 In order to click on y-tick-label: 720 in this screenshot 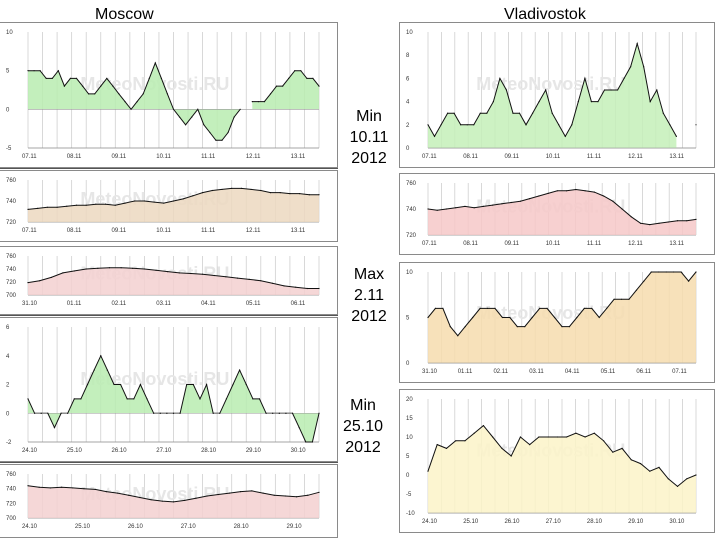, I will do `click(11, 283)`.